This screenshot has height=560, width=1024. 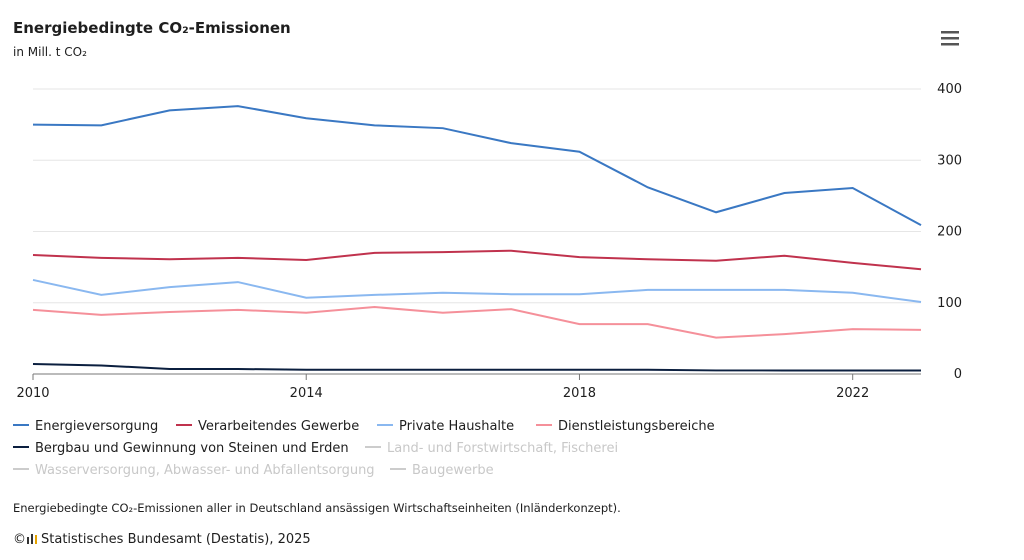 I want to click on y-tick-label: 0, so click(x=958, y=374).